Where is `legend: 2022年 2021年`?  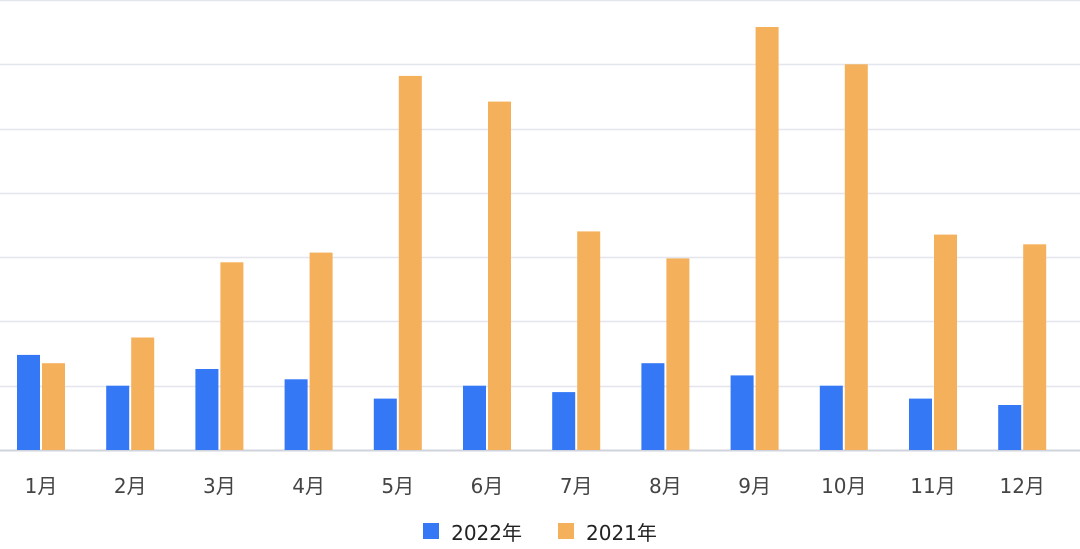 legend: 2022年 2021年 is located at coordinates (540, 531).